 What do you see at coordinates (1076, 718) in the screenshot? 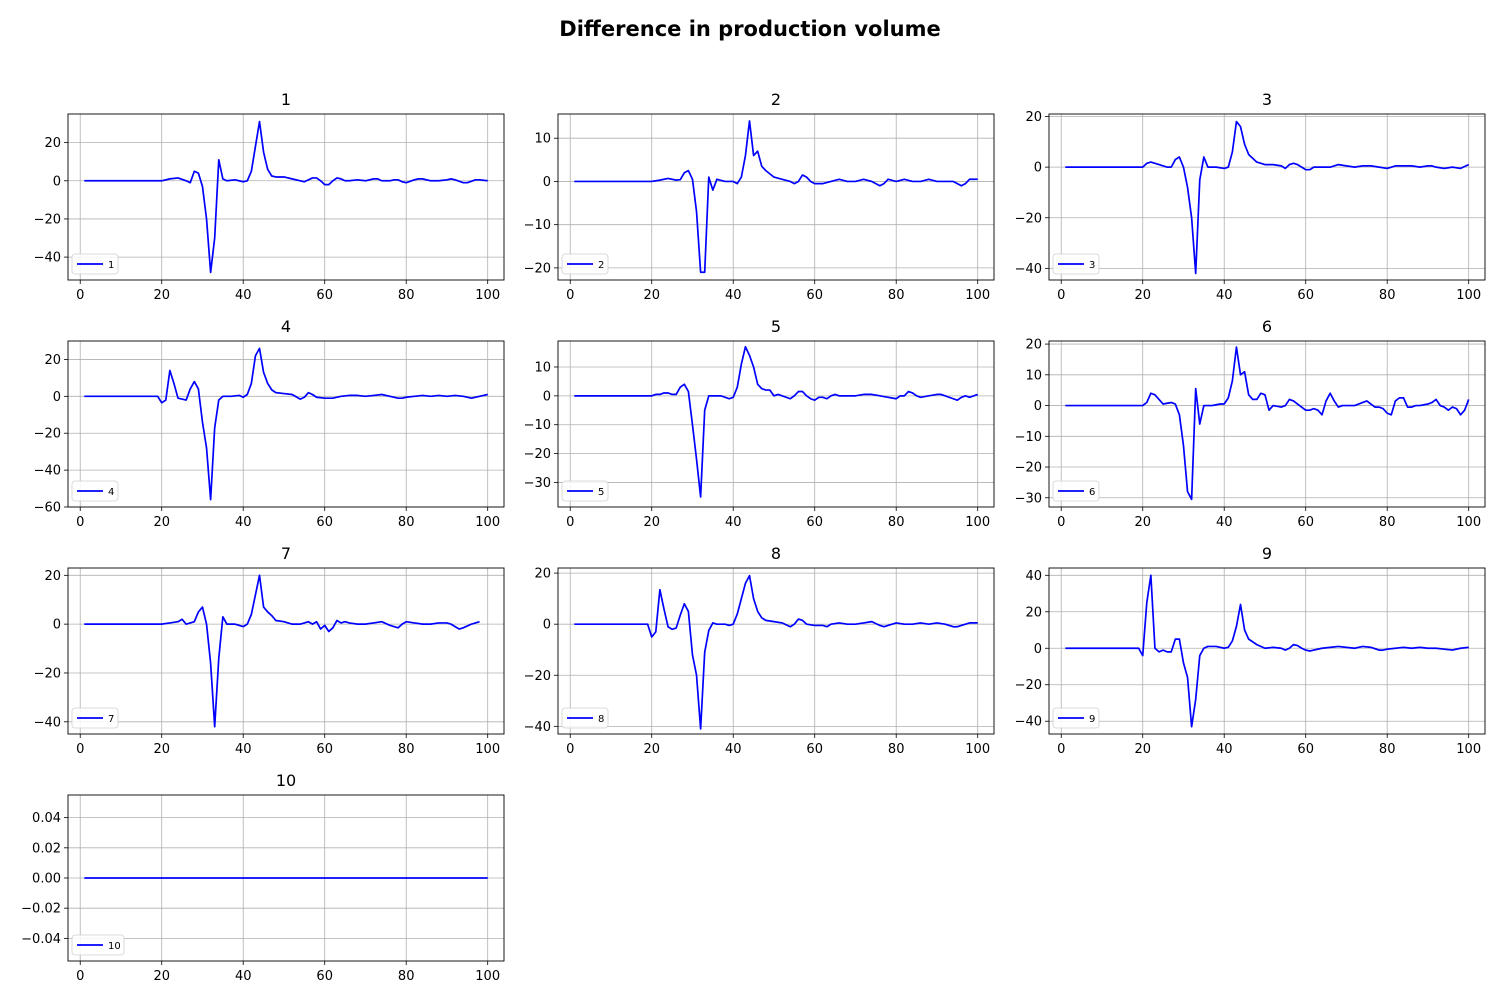
I see `legend: 9` at bounding box center [1076, 718].